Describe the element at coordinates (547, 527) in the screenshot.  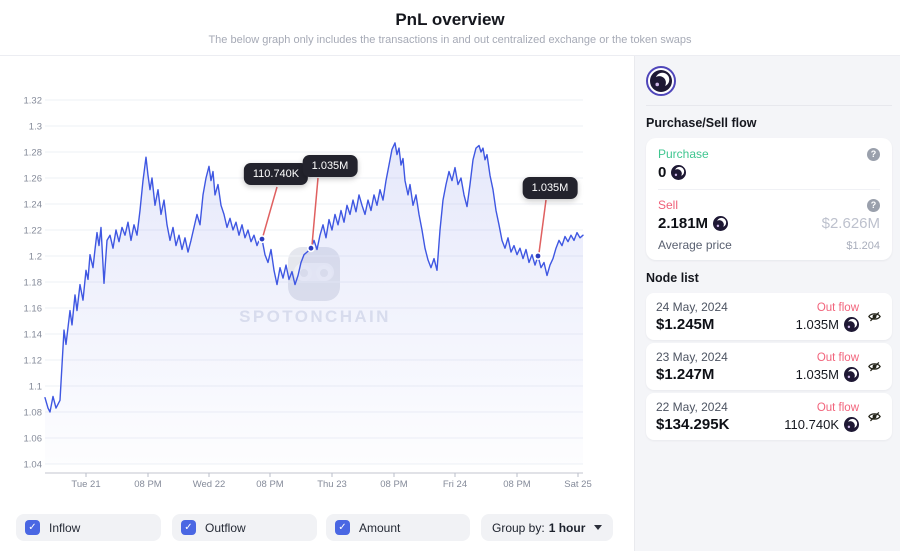
I see `group-by-select: Group by: 1 hour` at that location.